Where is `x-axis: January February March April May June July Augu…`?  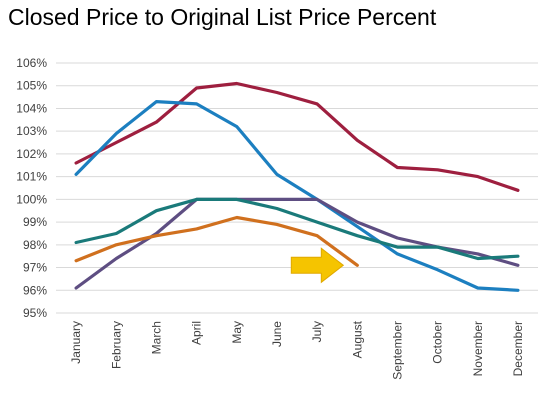
x-axis: January February March April May June July Augu… is located at coordinates (297, 349).